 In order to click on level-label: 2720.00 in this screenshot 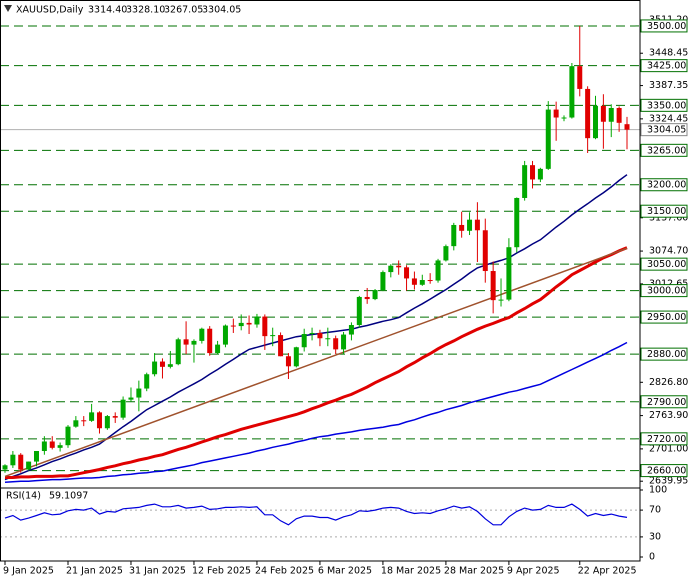, I will do `click(666, 439)`.